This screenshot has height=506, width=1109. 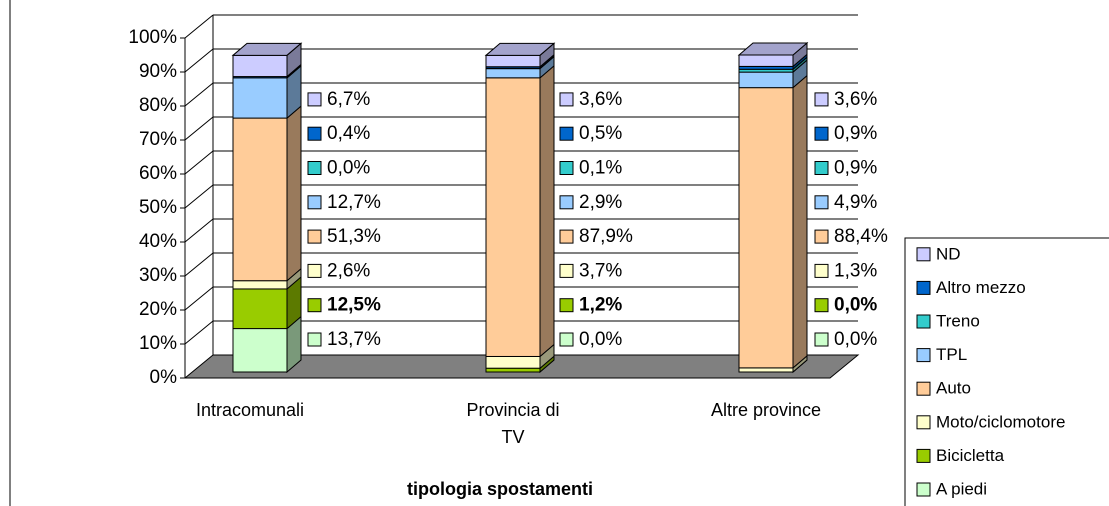 What do you see at coordinates (158, 173) in the screenshot?
I see `y-tick-label: 60%` at bounding box center [158, 173].